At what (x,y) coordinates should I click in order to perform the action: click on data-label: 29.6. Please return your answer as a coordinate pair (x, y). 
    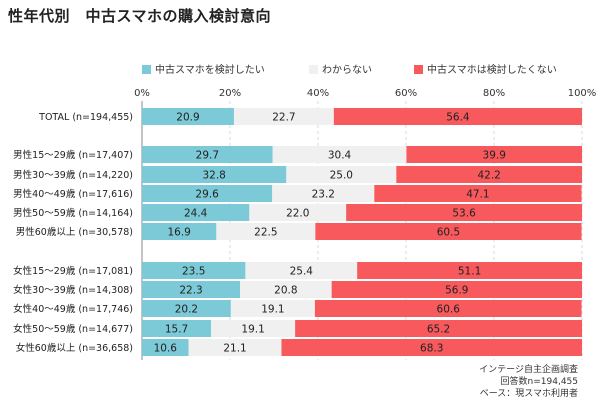
    Looking at the image, I should click on (207, 195).